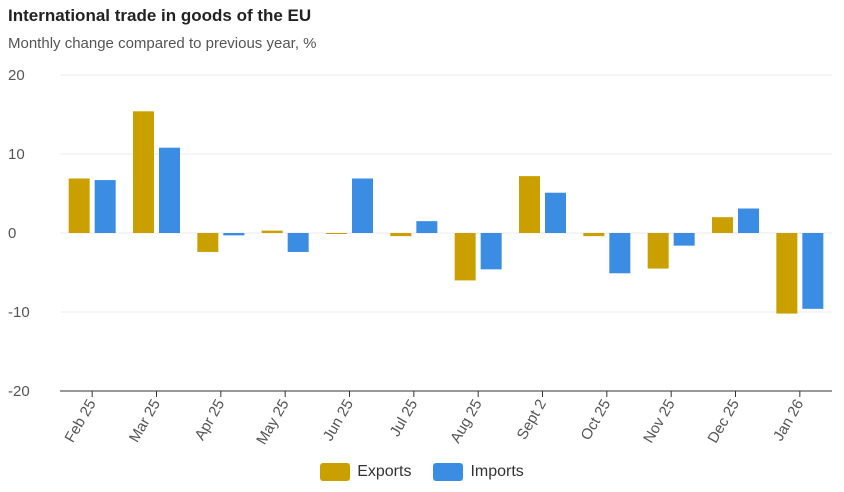 The height and width of the screenshot is (492, 844). Describe the element at coordinates (19, 312) in the screenshot. I see `y-tick-label: -10` at that location.